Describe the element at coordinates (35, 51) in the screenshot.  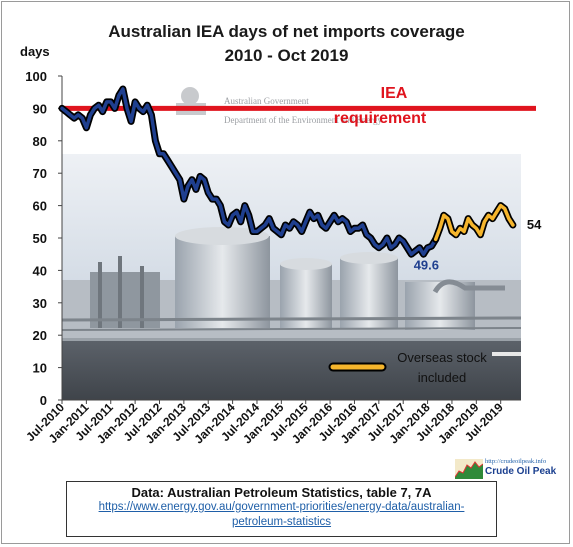
I see `y-axis-label: days` at that location.